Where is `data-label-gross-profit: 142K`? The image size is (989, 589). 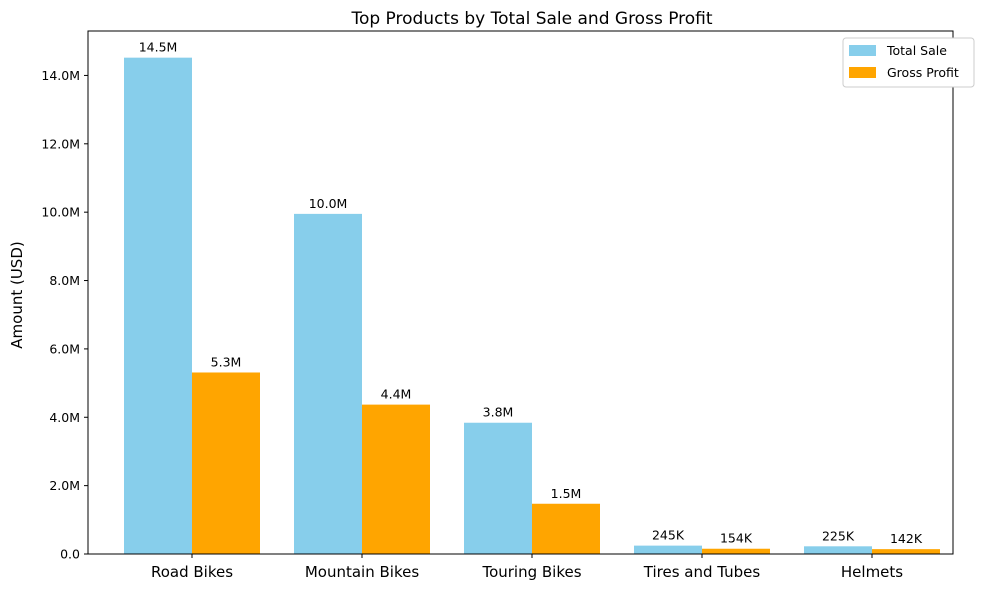 data-label-gross-profit: 142K is located at coordinates (906, 538).